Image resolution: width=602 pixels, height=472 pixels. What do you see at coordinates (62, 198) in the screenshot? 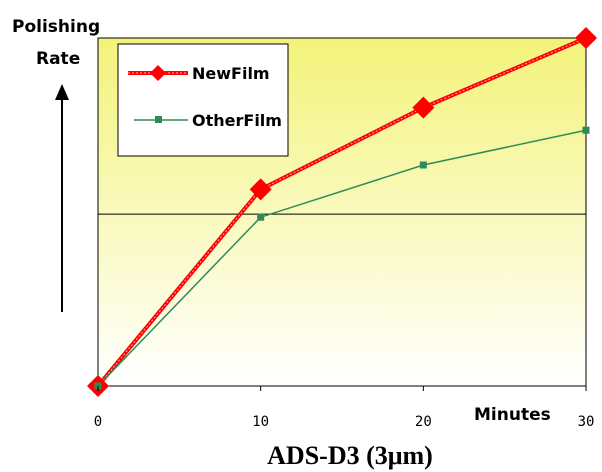
I see `up-arrow-icon` at bounding box center [62, 198].